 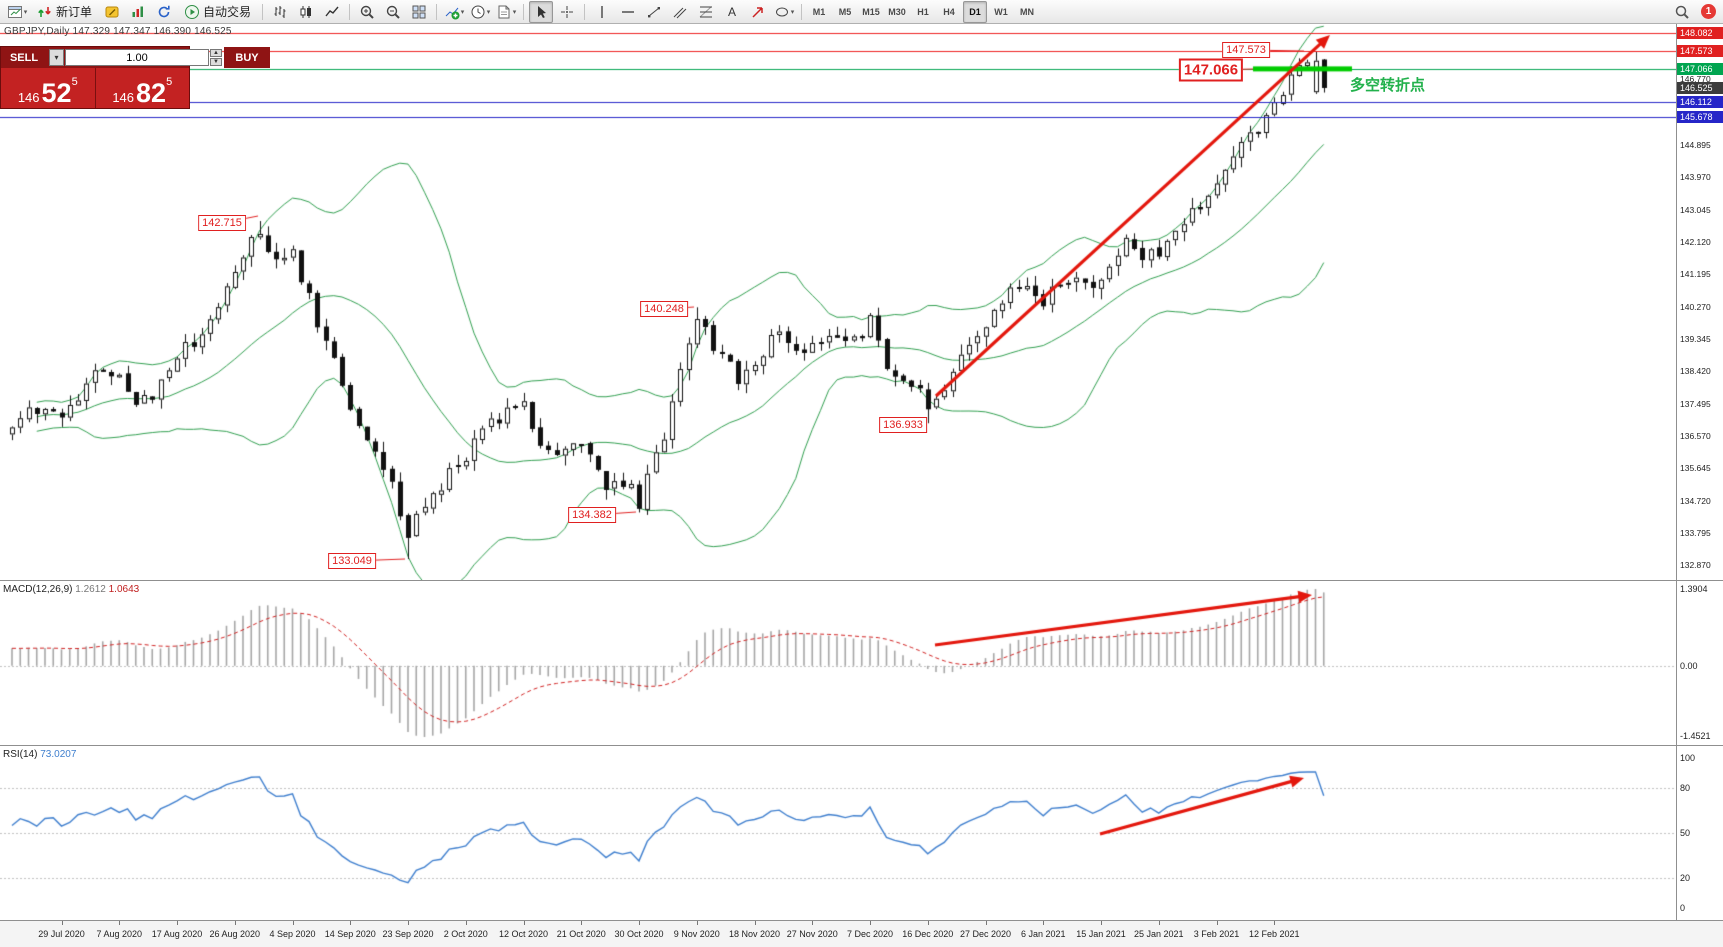 I want to click on tile-windows-button, so click(x=419, y=12).